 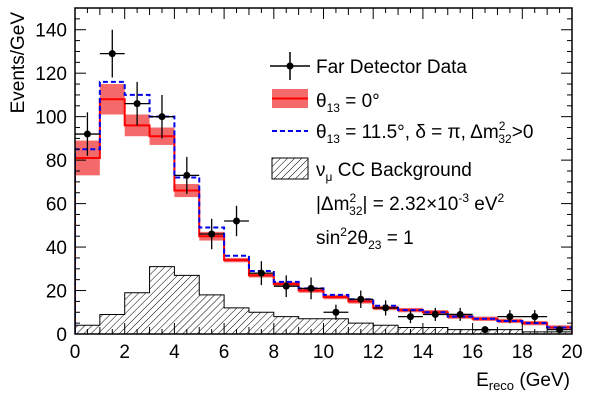 I want to click on y-tick-label: 80, so click(x=56, y=161).